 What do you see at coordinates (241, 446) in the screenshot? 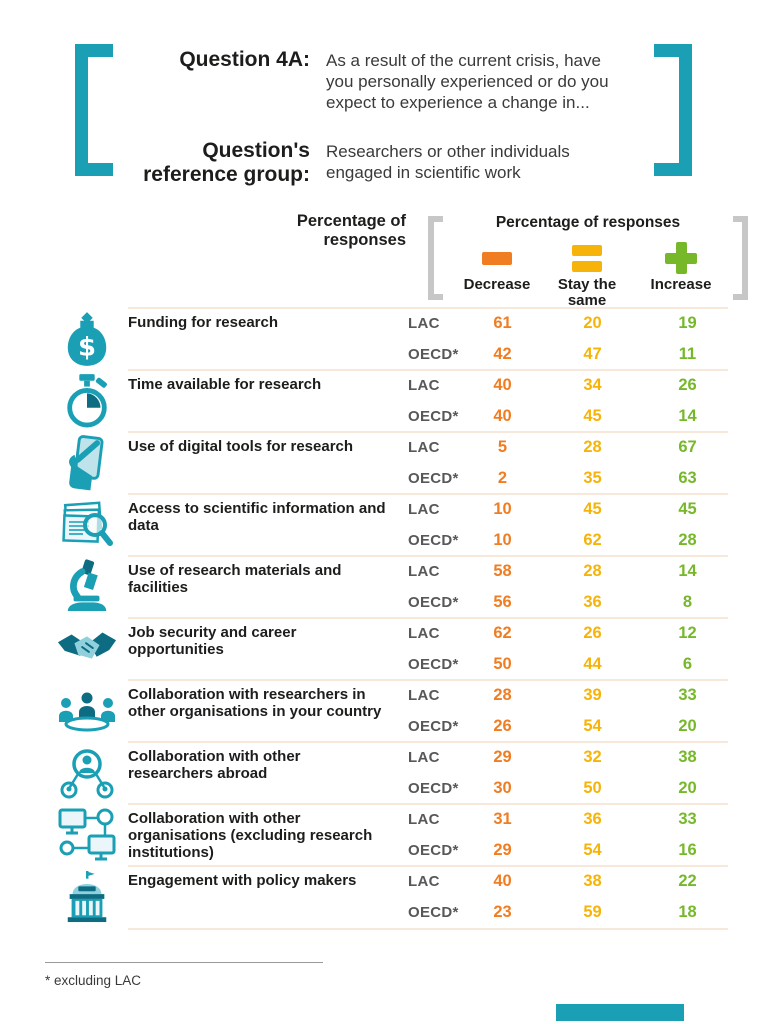
I see `row-category: Use of digital tools for research` at bounding box center [241, 446].